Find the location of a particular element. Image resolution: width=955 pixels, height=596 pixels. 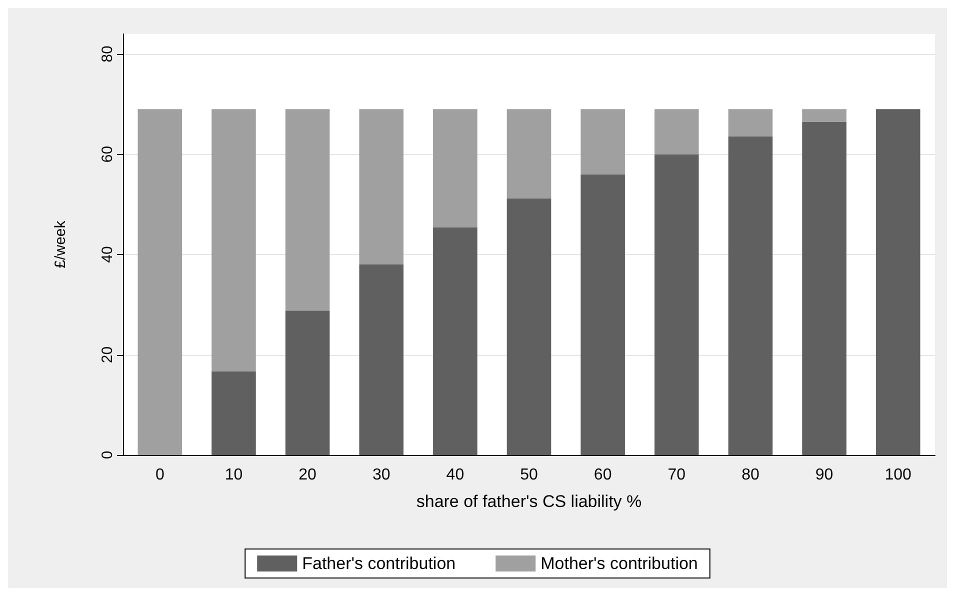

x-tick-label: 0 is located at coordinates (159, 475).